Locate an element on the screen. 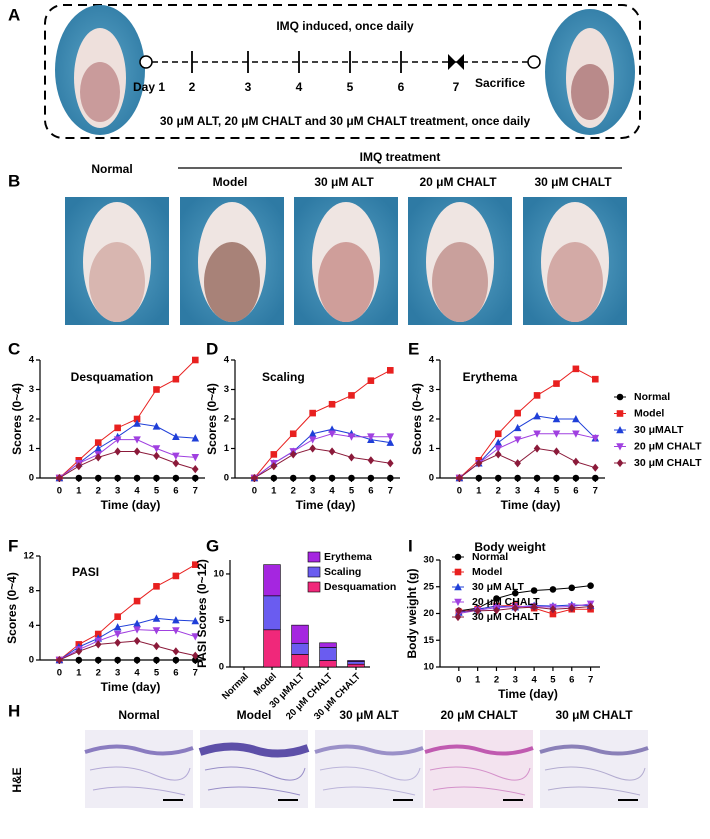  legend-label: 30 μM ALT is located at coordinates (498, 587).